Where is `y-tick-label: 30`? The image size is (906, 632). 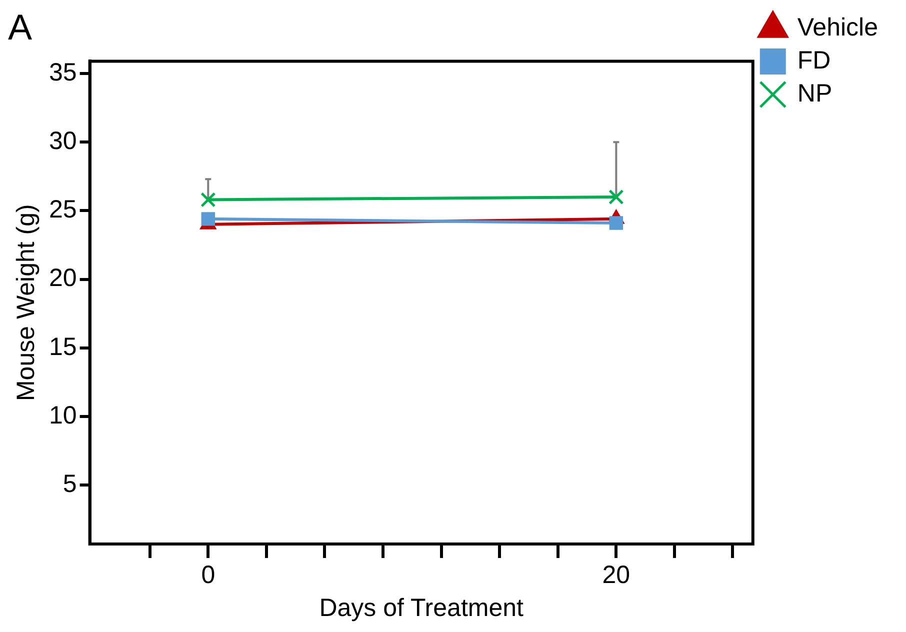
y-tick-label: 30 is located at coordinates (62, 141).